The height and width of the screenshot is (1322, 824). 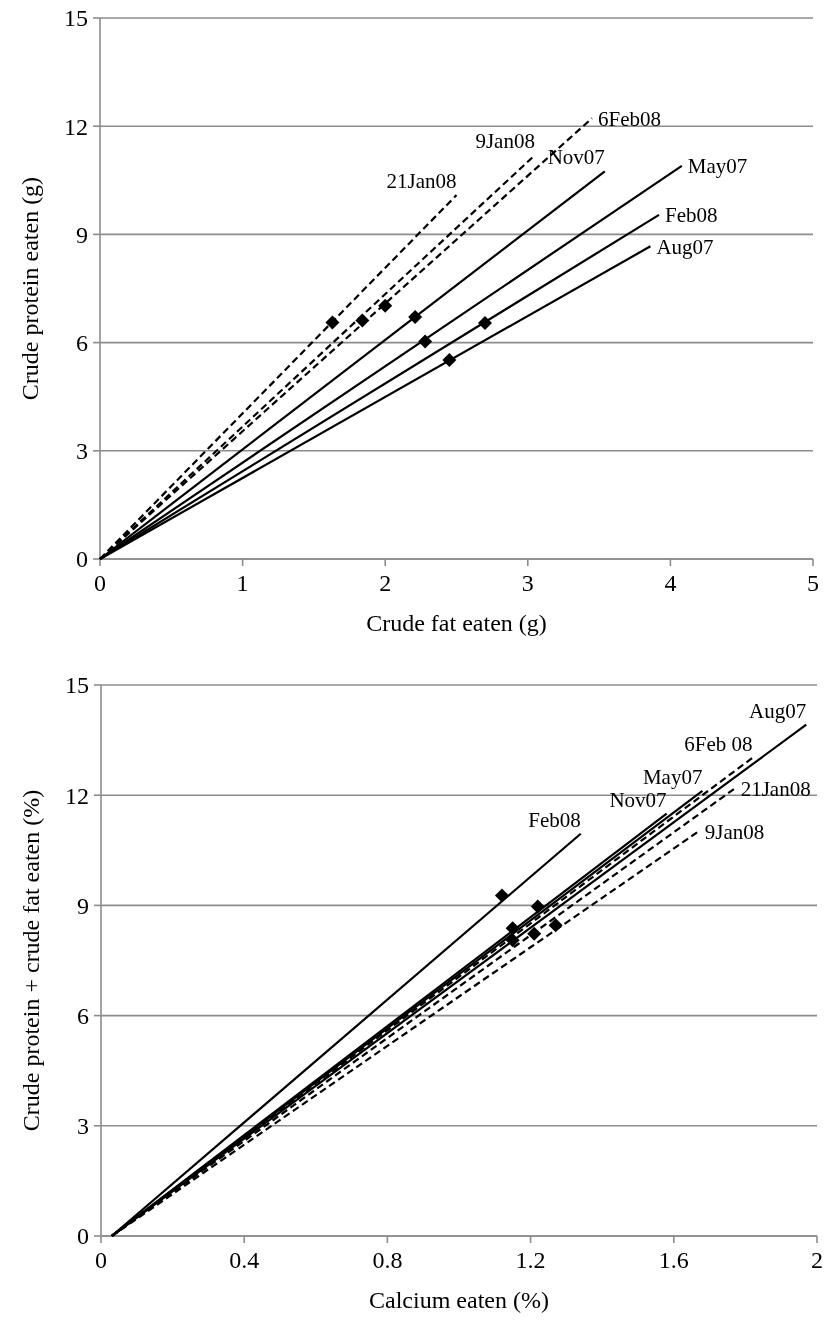 I want to click on x-tick-label: 1.6, so click(x=673, y=1260).